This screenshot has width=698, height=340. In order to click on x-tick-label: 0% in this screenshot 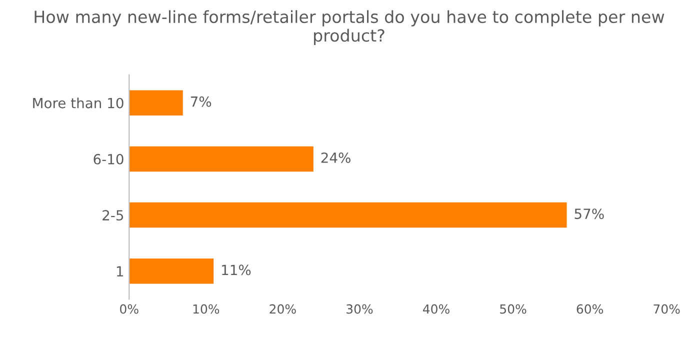, I will do `click(129, 309)`.